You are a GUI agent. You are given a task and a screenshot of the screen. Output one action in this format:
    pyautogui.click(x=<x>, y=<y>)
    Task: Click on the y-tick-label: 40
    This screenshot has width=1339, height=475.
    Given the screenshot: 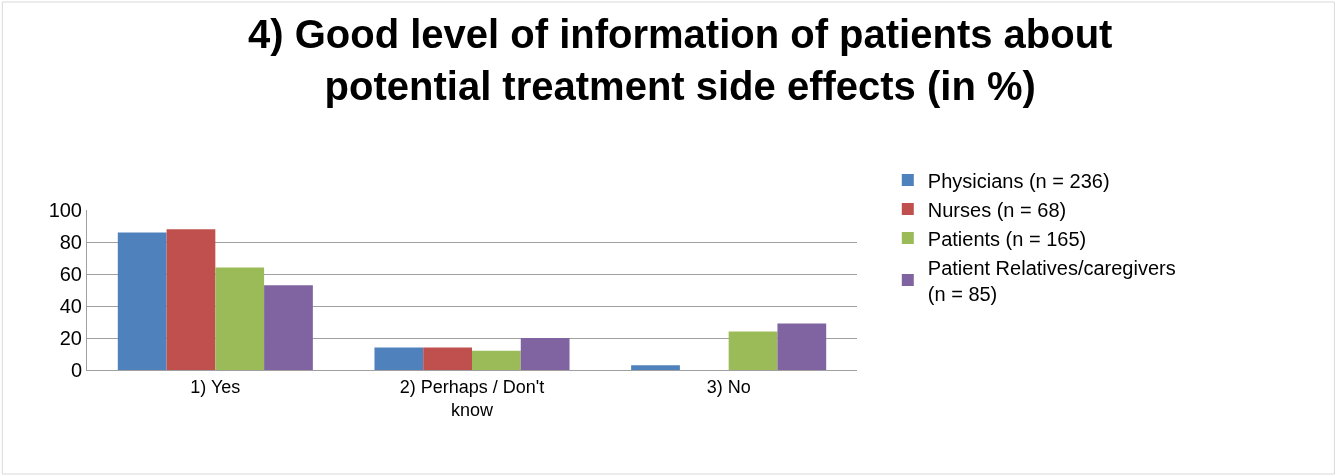 What is the action you would take?
    pyautogui.click(x=70, y=306)
    